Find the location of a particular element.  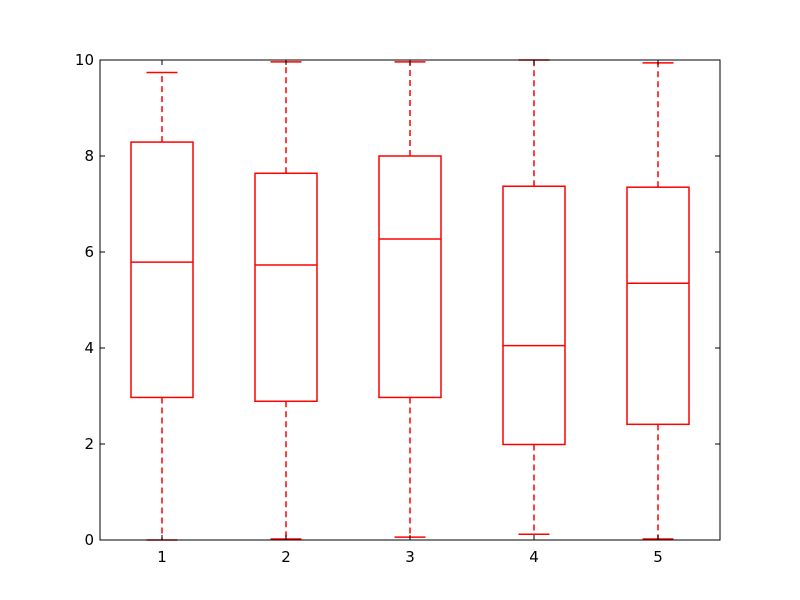

x-tick-label: 4 is located at coordinates (534, 557).